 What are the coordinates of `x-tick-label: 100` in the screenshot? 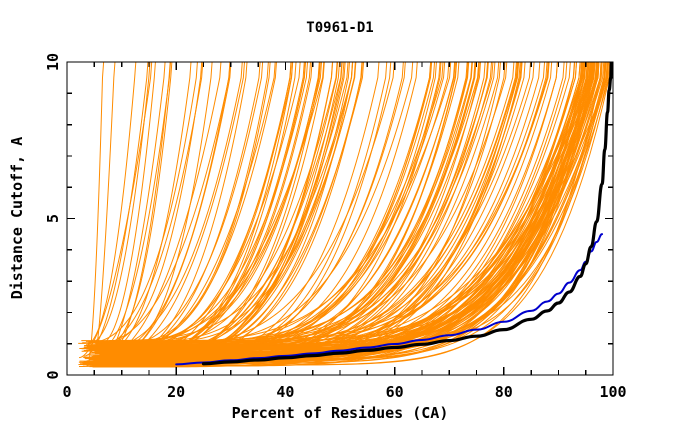 It's located at (612, 392).